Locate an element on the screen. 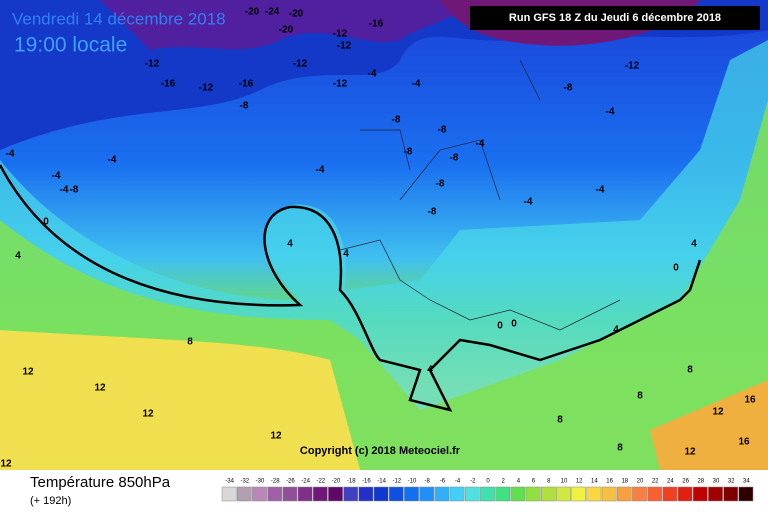  lead-time: (+ 192h) is located at coordinates (50, 501).